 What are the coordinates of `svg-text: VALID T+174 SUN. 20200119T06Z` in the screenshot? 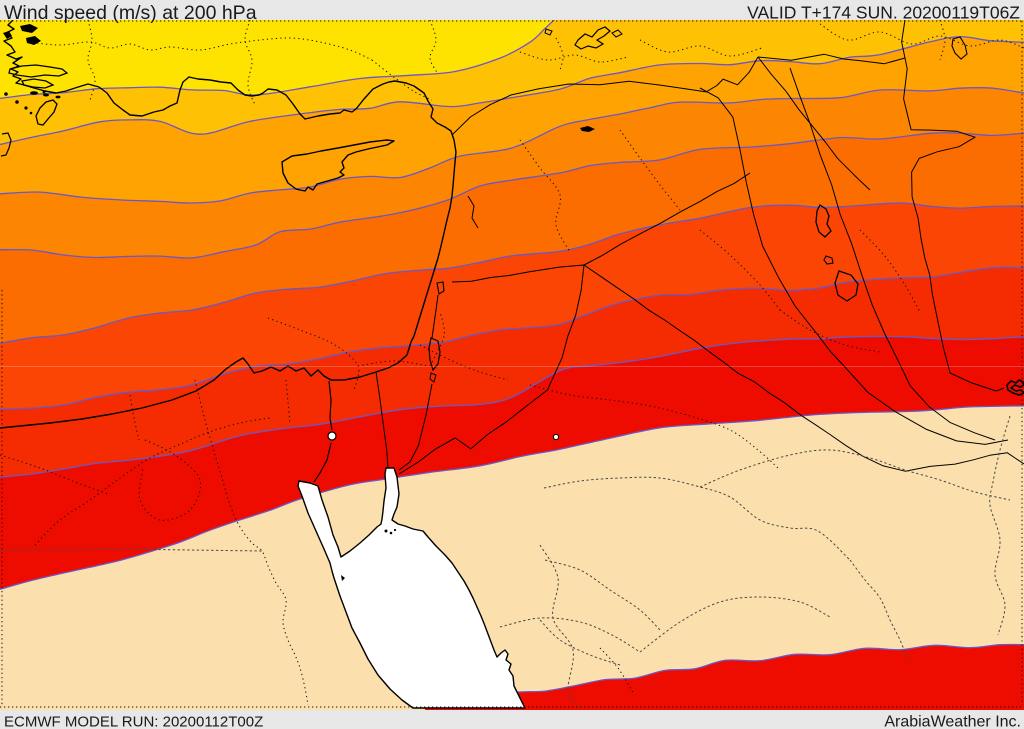 It's located at (883, 13).